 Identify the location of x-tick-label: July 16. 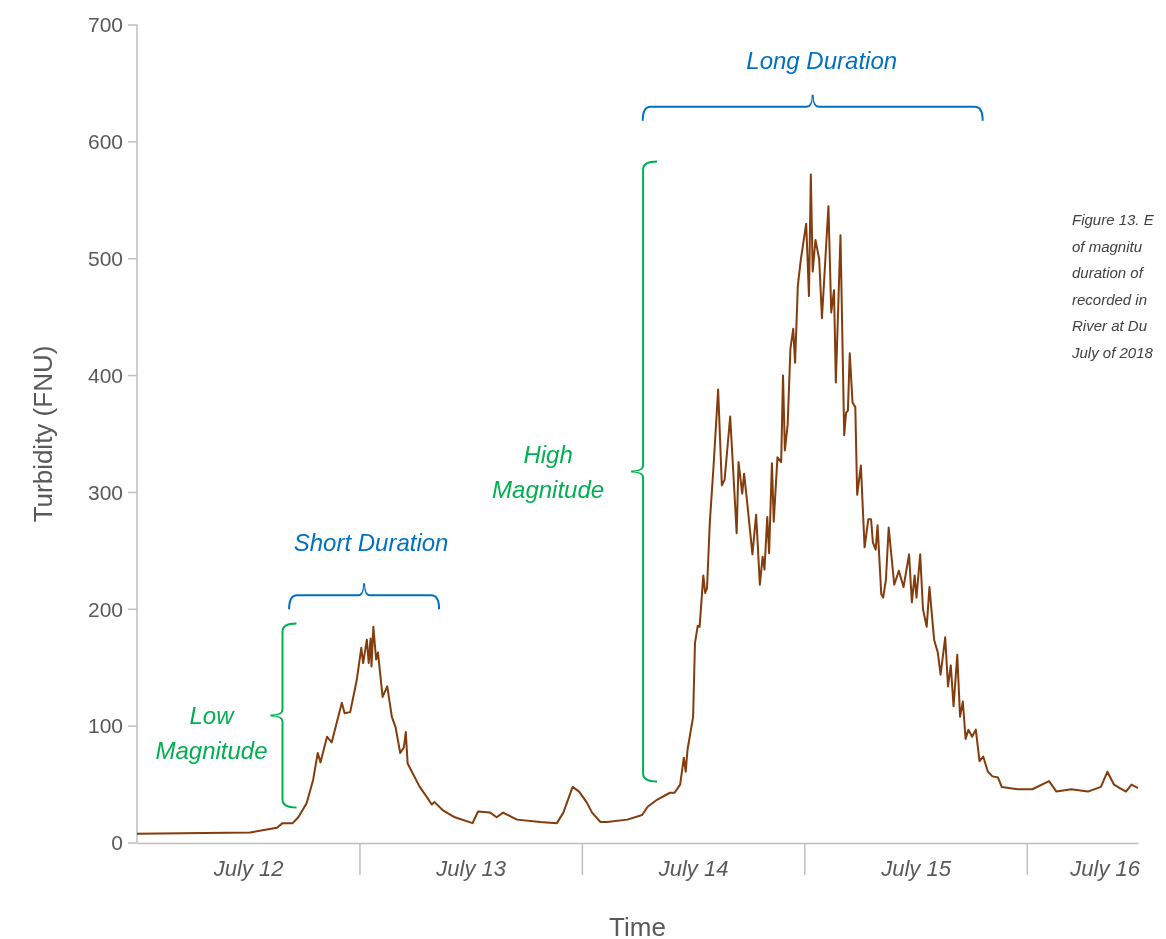
(1105, 868).